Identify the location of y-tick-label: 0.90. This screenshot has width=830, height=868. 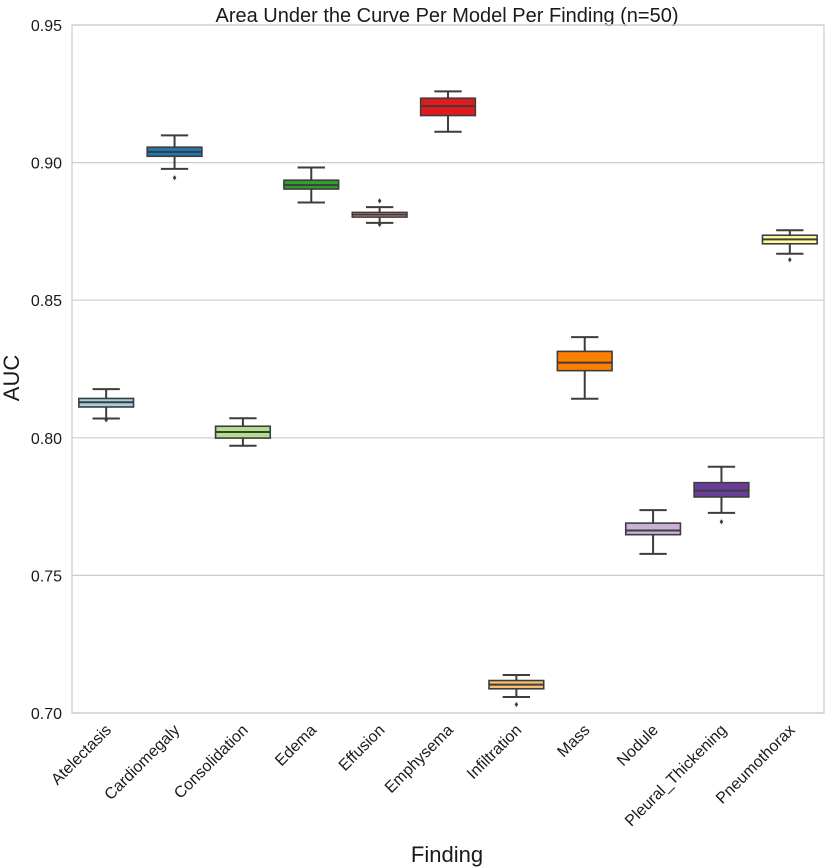
(46, 164).